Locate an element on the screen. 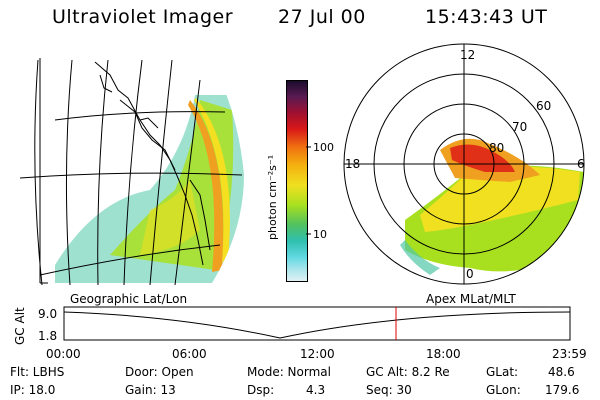  mlt-label-12: 12 is located at coordinates (467, 55).